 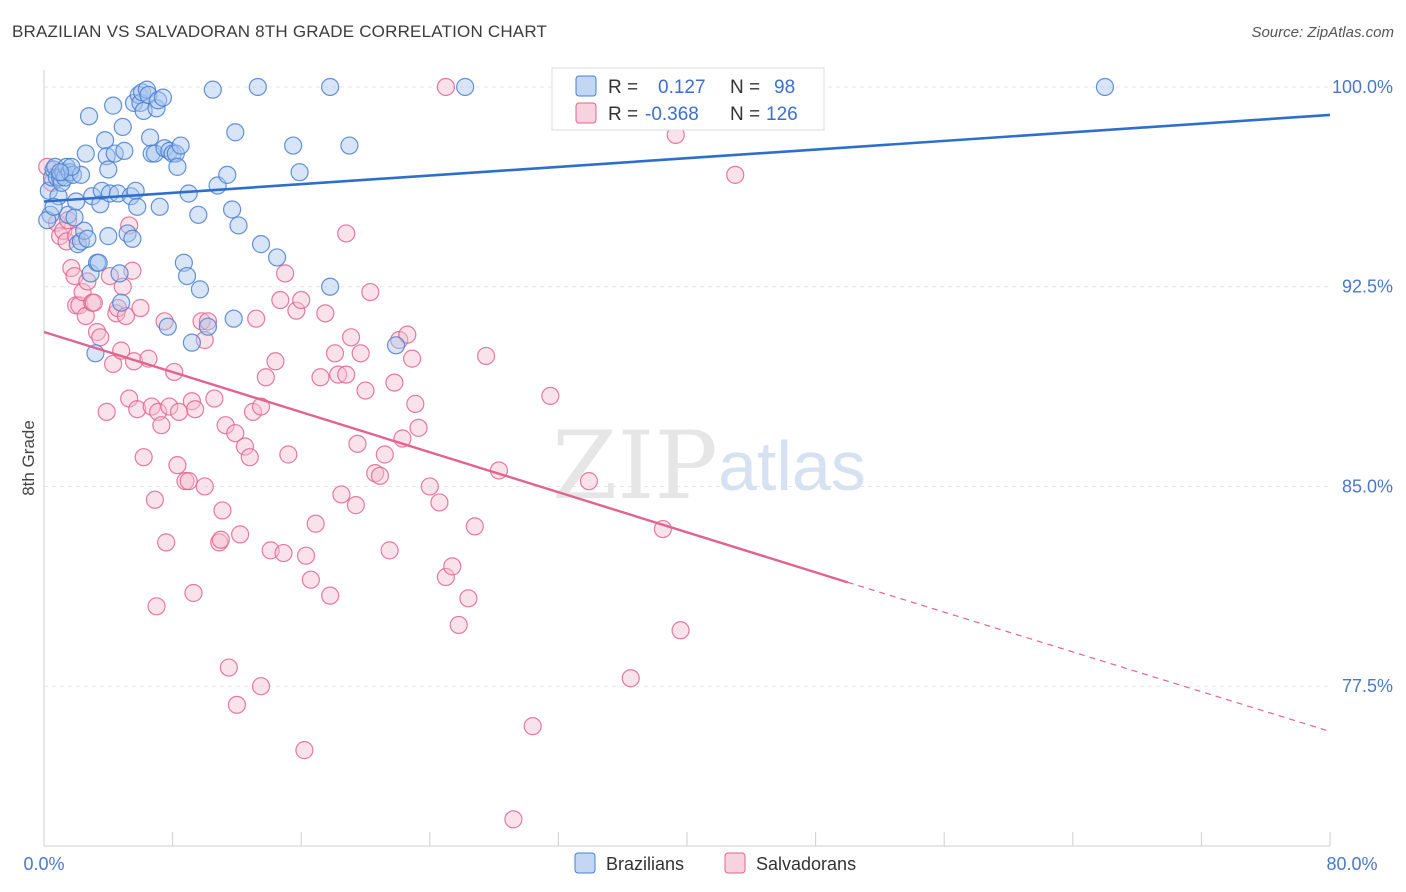 What do you see at coordinates (682, 87) in the screenshot?
I see `legend-r-value-brazilians: 0.127` at bounding box center [682, 87].